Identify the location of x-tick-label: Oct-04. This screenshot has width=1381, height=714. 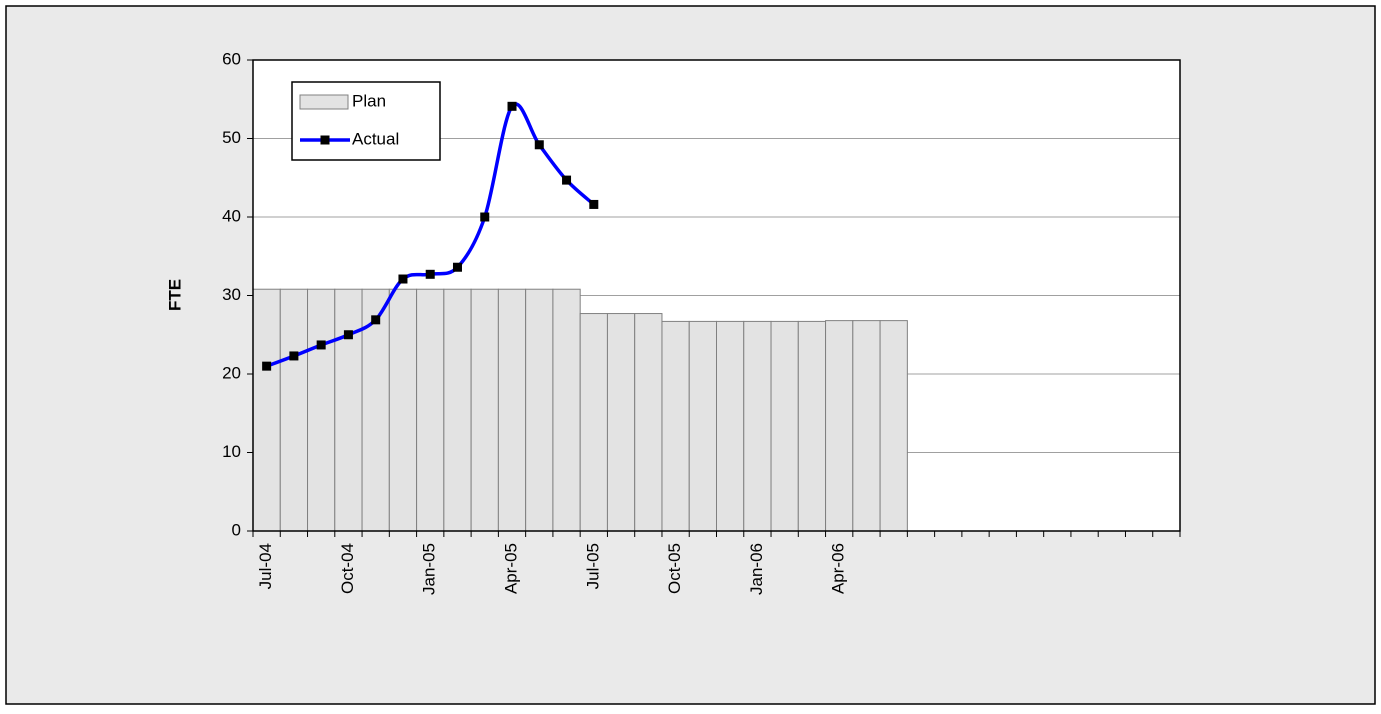
(347, 568).